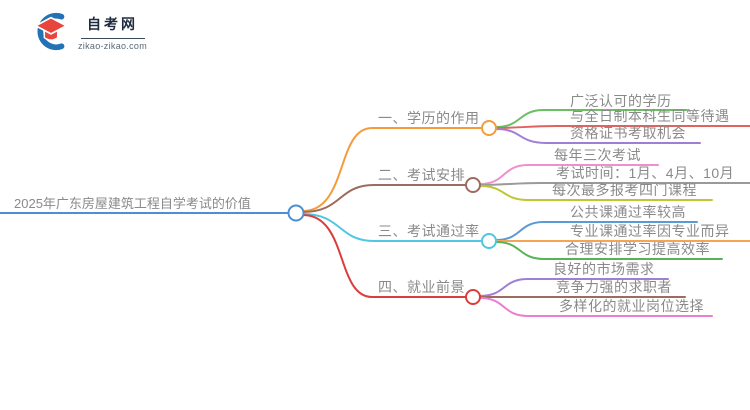 This screenshot has width=750, height=410. What do you see at coordinates (112, 38) in the screenshot?
I see `logo-divider` at bounding box center [112, 38].